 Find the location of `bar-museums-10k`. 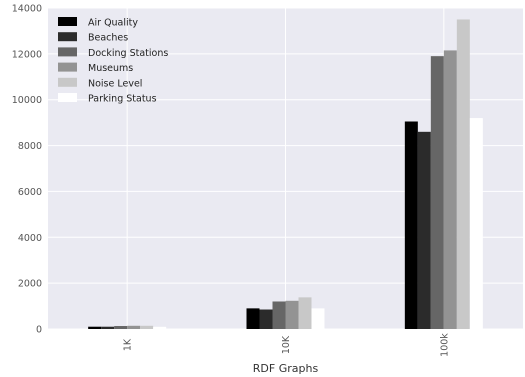

bar-museums-10k is located at coordinates (292, 314).